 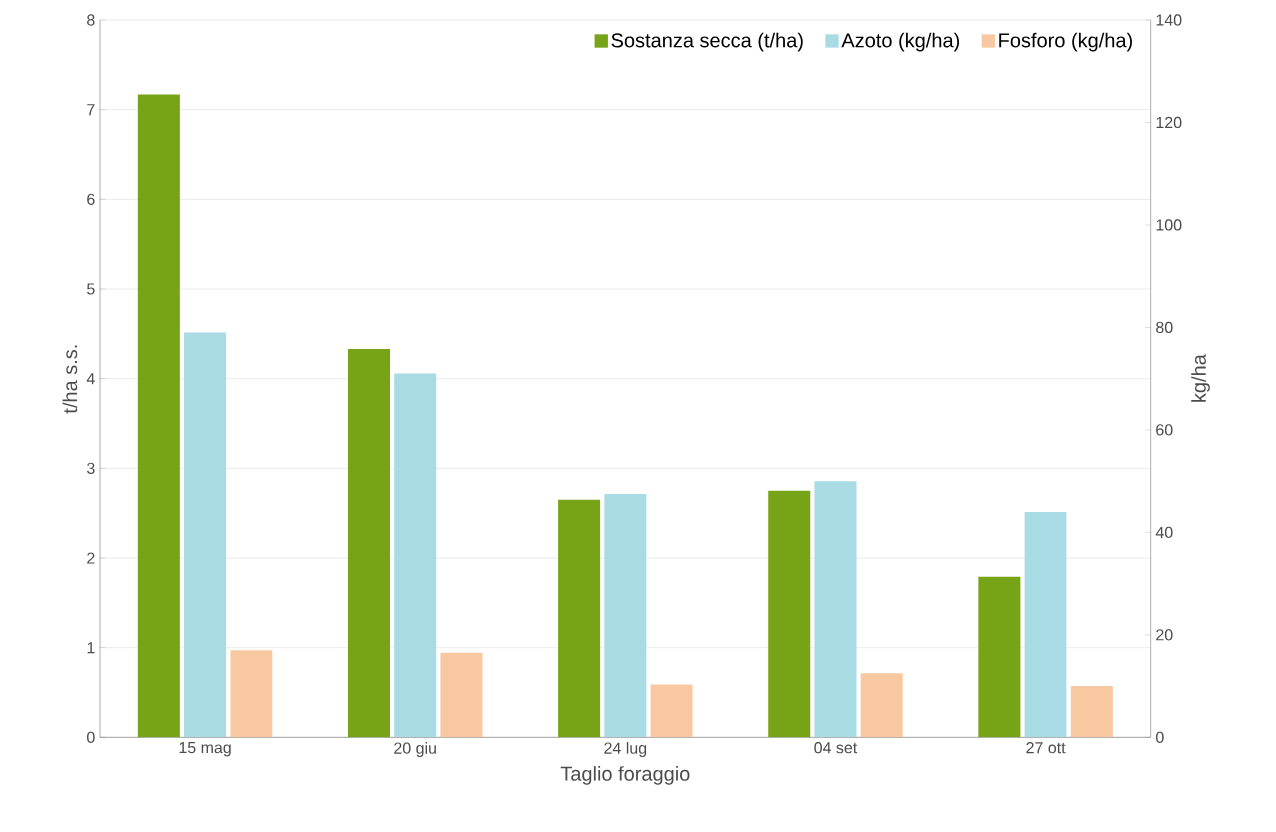 What do you see at coordinates (1164, 327) in the screenshot?
I see `y2-tick-label: 80` at bounding box center [1164, 327].